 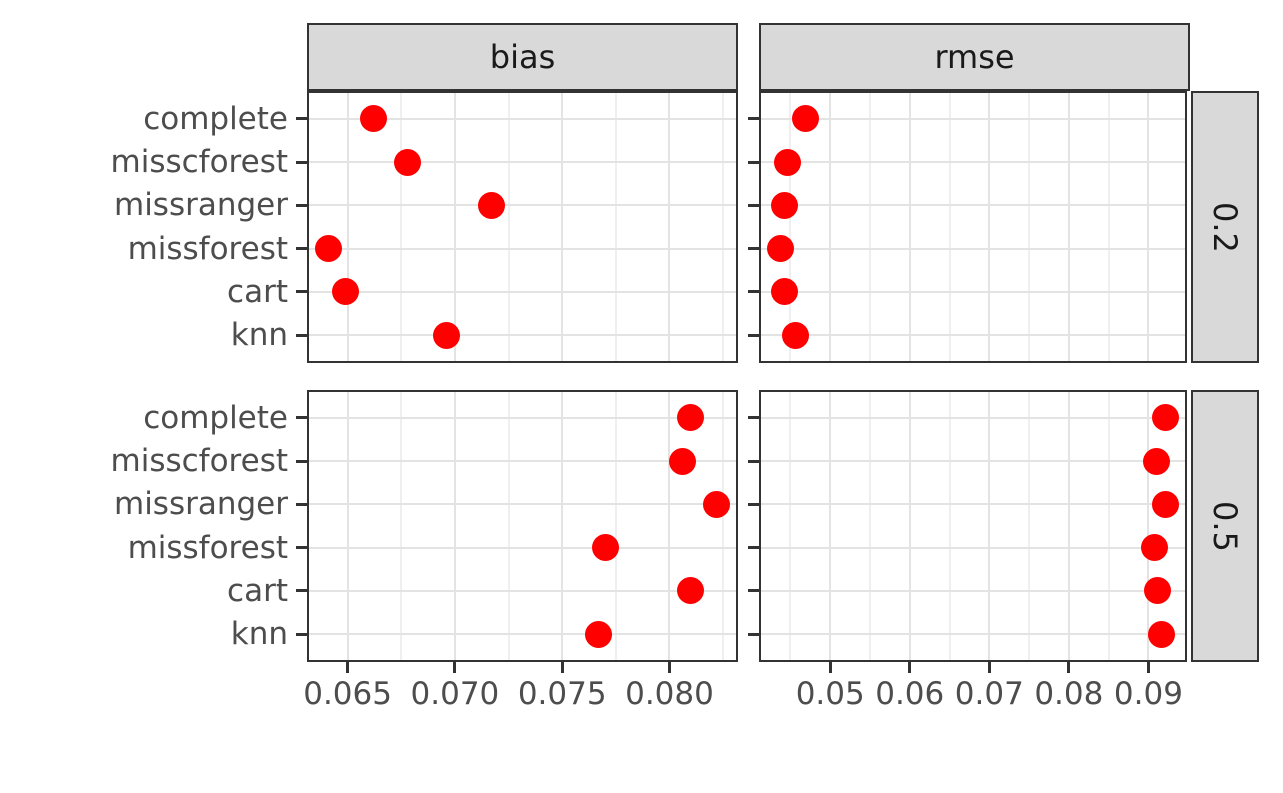 What do you see at coordinates (691, 418) in the screenshot?
I see `point-bias-0.5-complete` at bounding box center [691, 418].